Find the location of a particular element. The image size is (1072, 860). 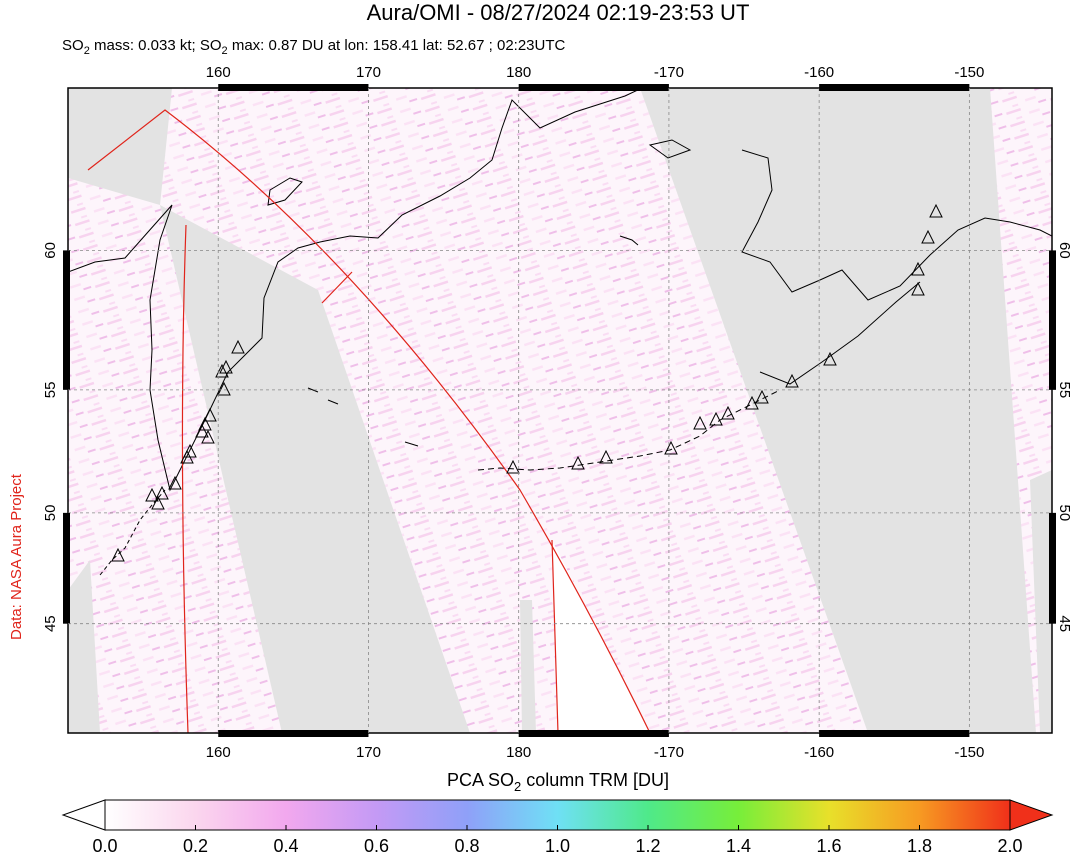

lat-tick-label-left: 50 is located at coordinates (50, 513).